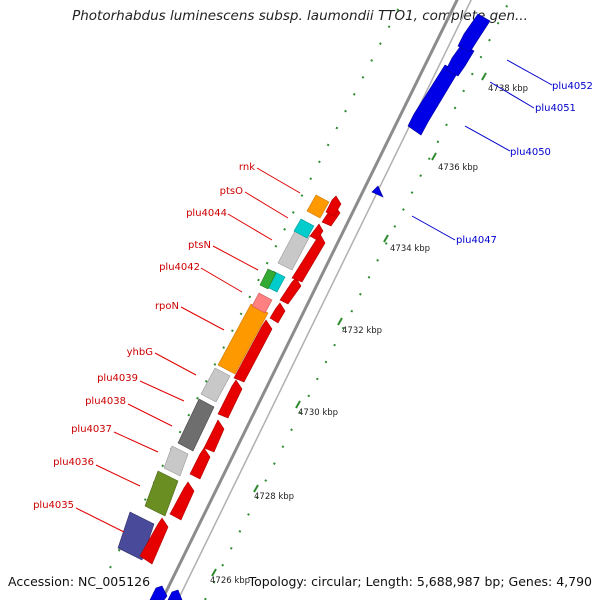  Describe the element at coordinates (140, 352) in the screenshot. I see `gene-label-yhbG: yhbG` at that location.